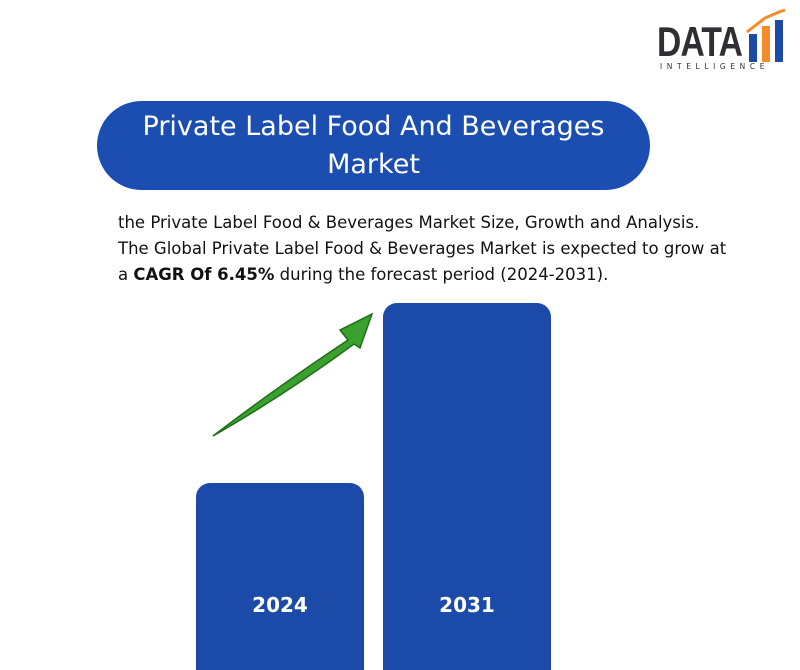 The image size is (800, 670). I want to click on text: during the forecast period (2024-2031)., so click(441, 274).